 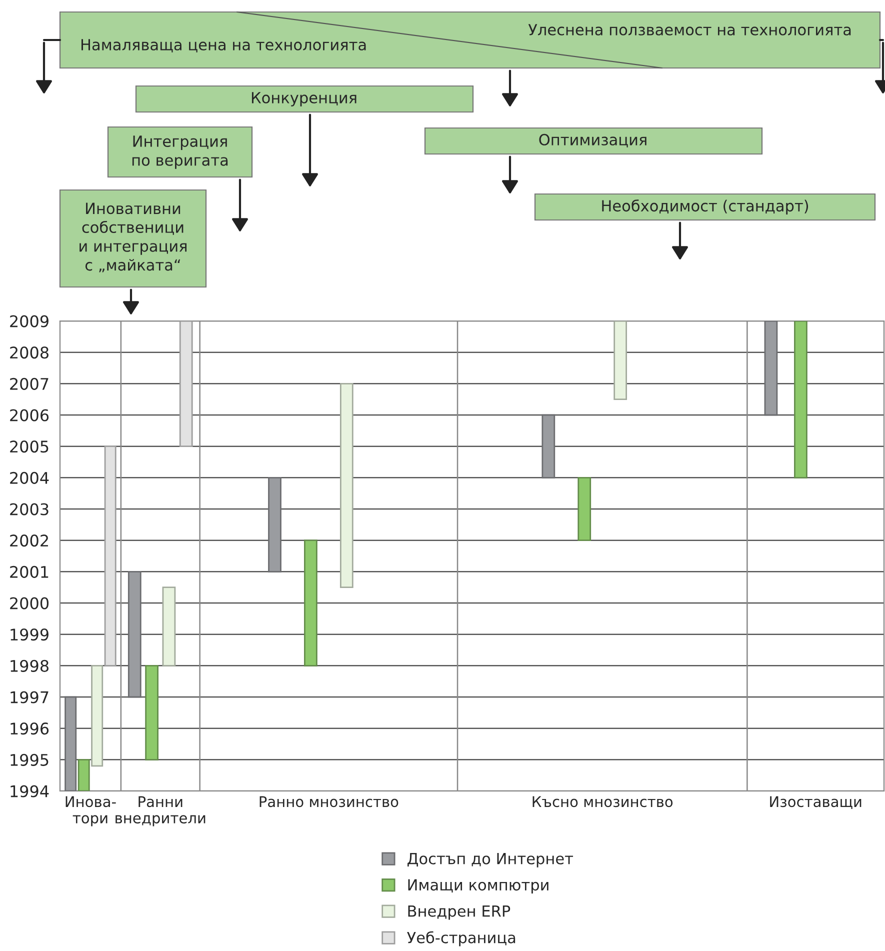 What do you see at coordinates (29, 540) in the screenshot?
I see `y-tick-label: 2002` at bounding box center [29, 540].